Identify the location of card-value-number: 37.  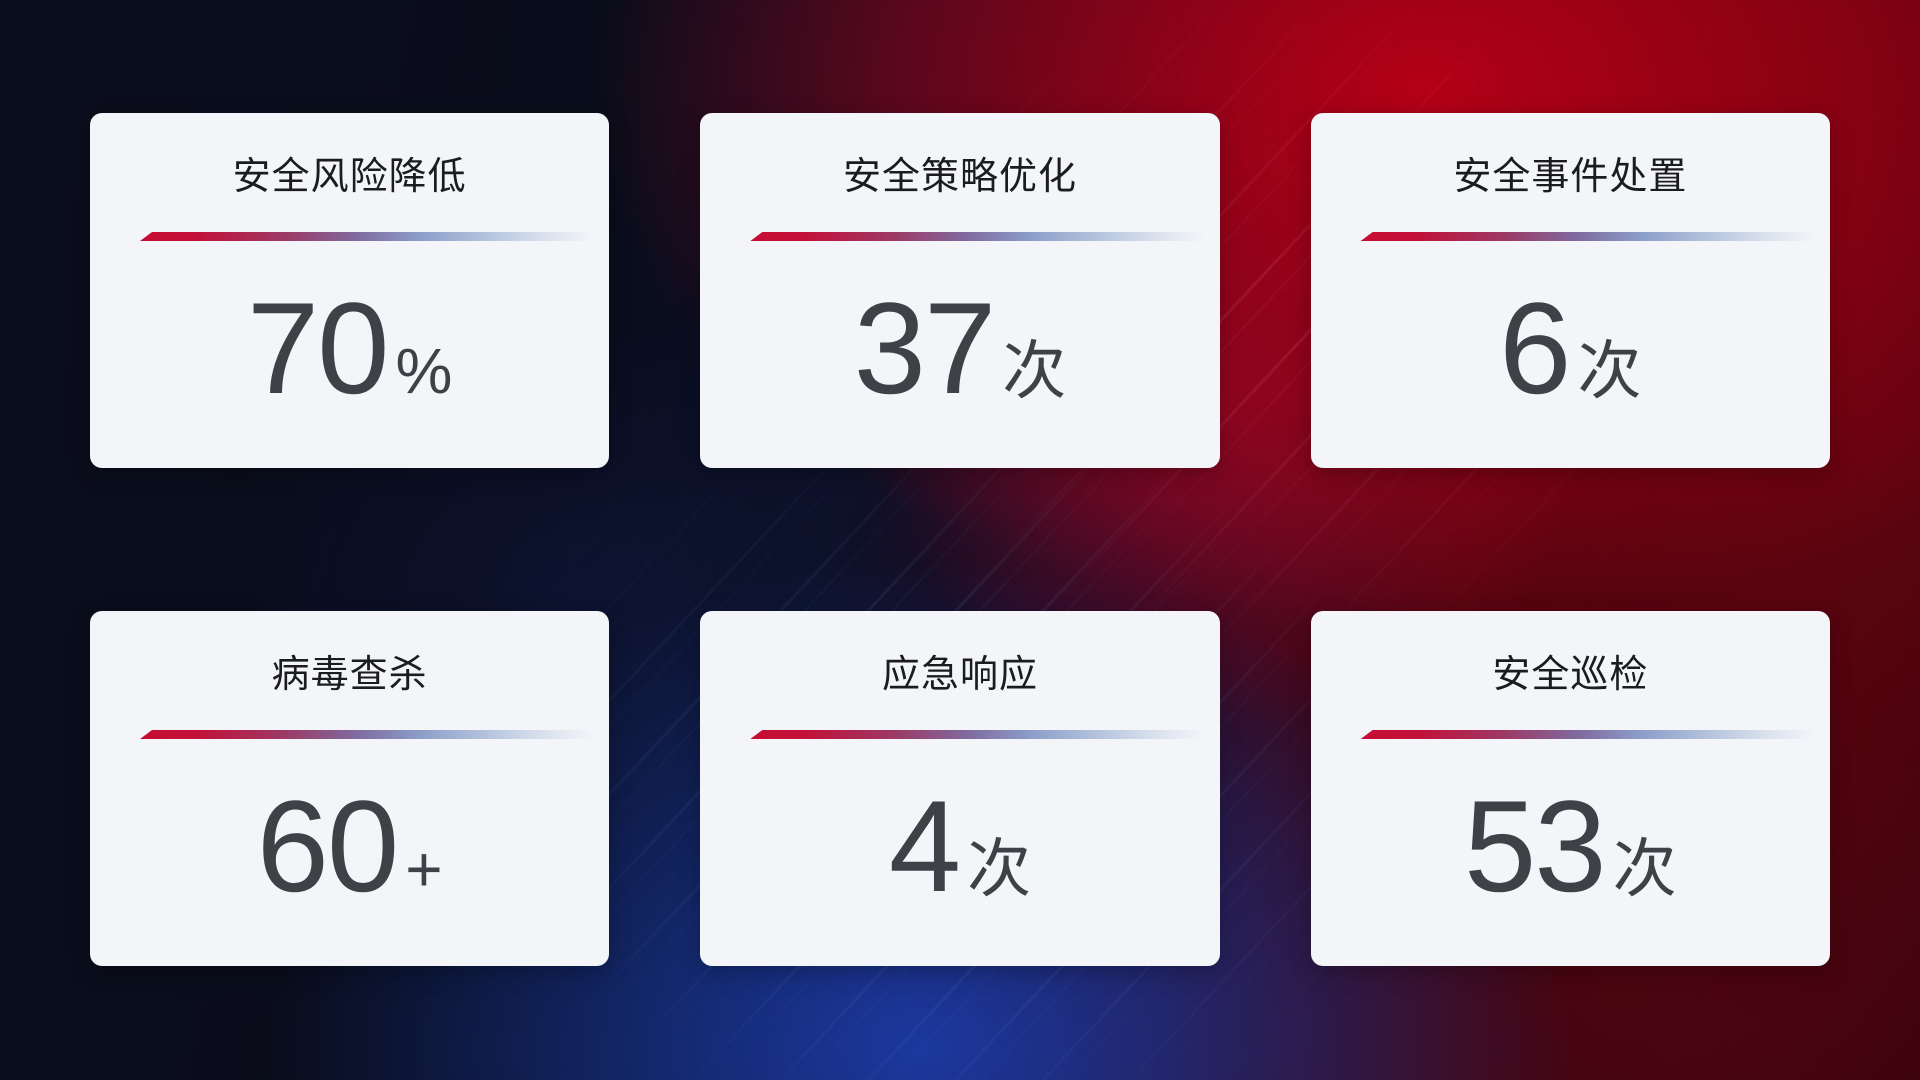
(925, 348).